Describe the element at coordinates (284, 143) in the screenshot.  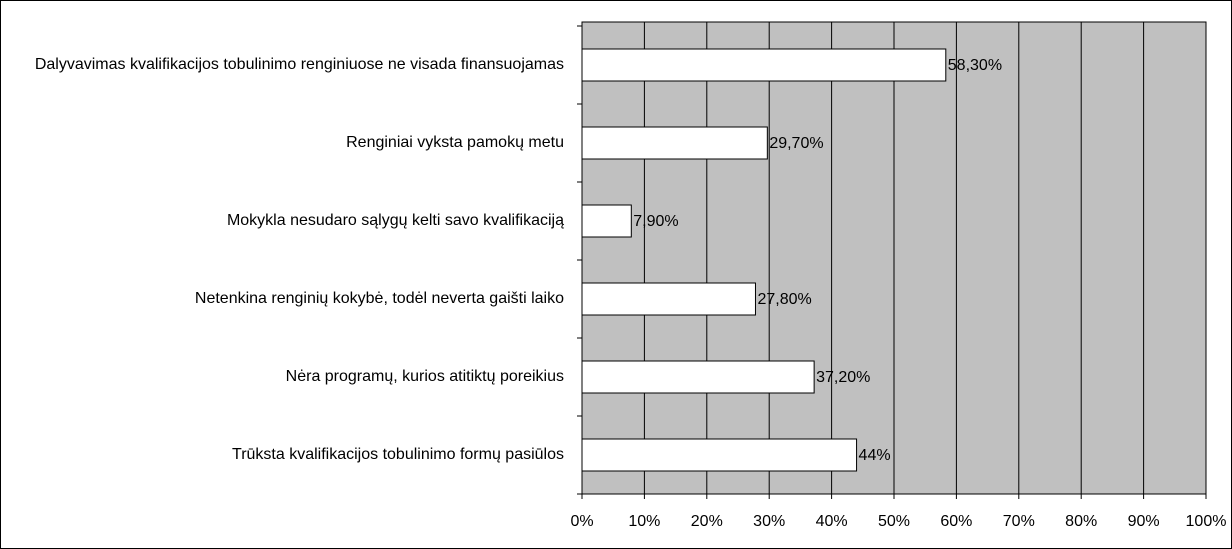
I see `category-label: Renginiai vyksta pamokų metu` at that location.